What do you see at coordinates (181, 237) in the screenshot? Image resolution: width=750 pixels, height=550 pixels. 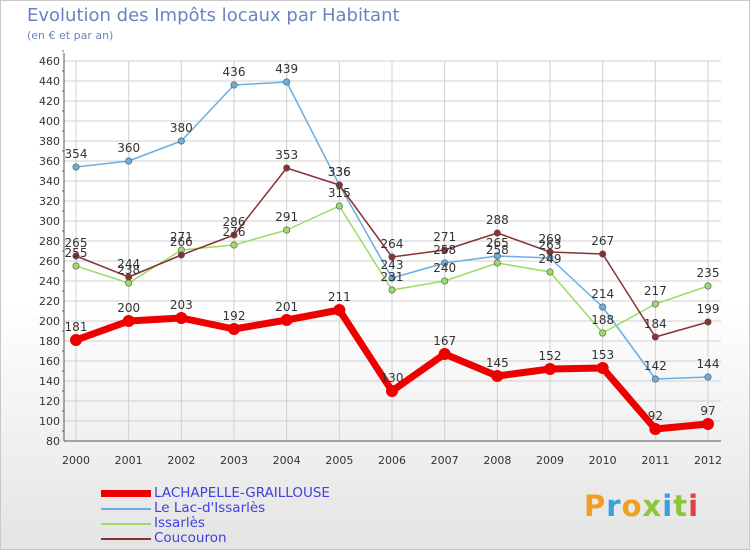 I see `data-label: 271` at bounding box center [181, 237].